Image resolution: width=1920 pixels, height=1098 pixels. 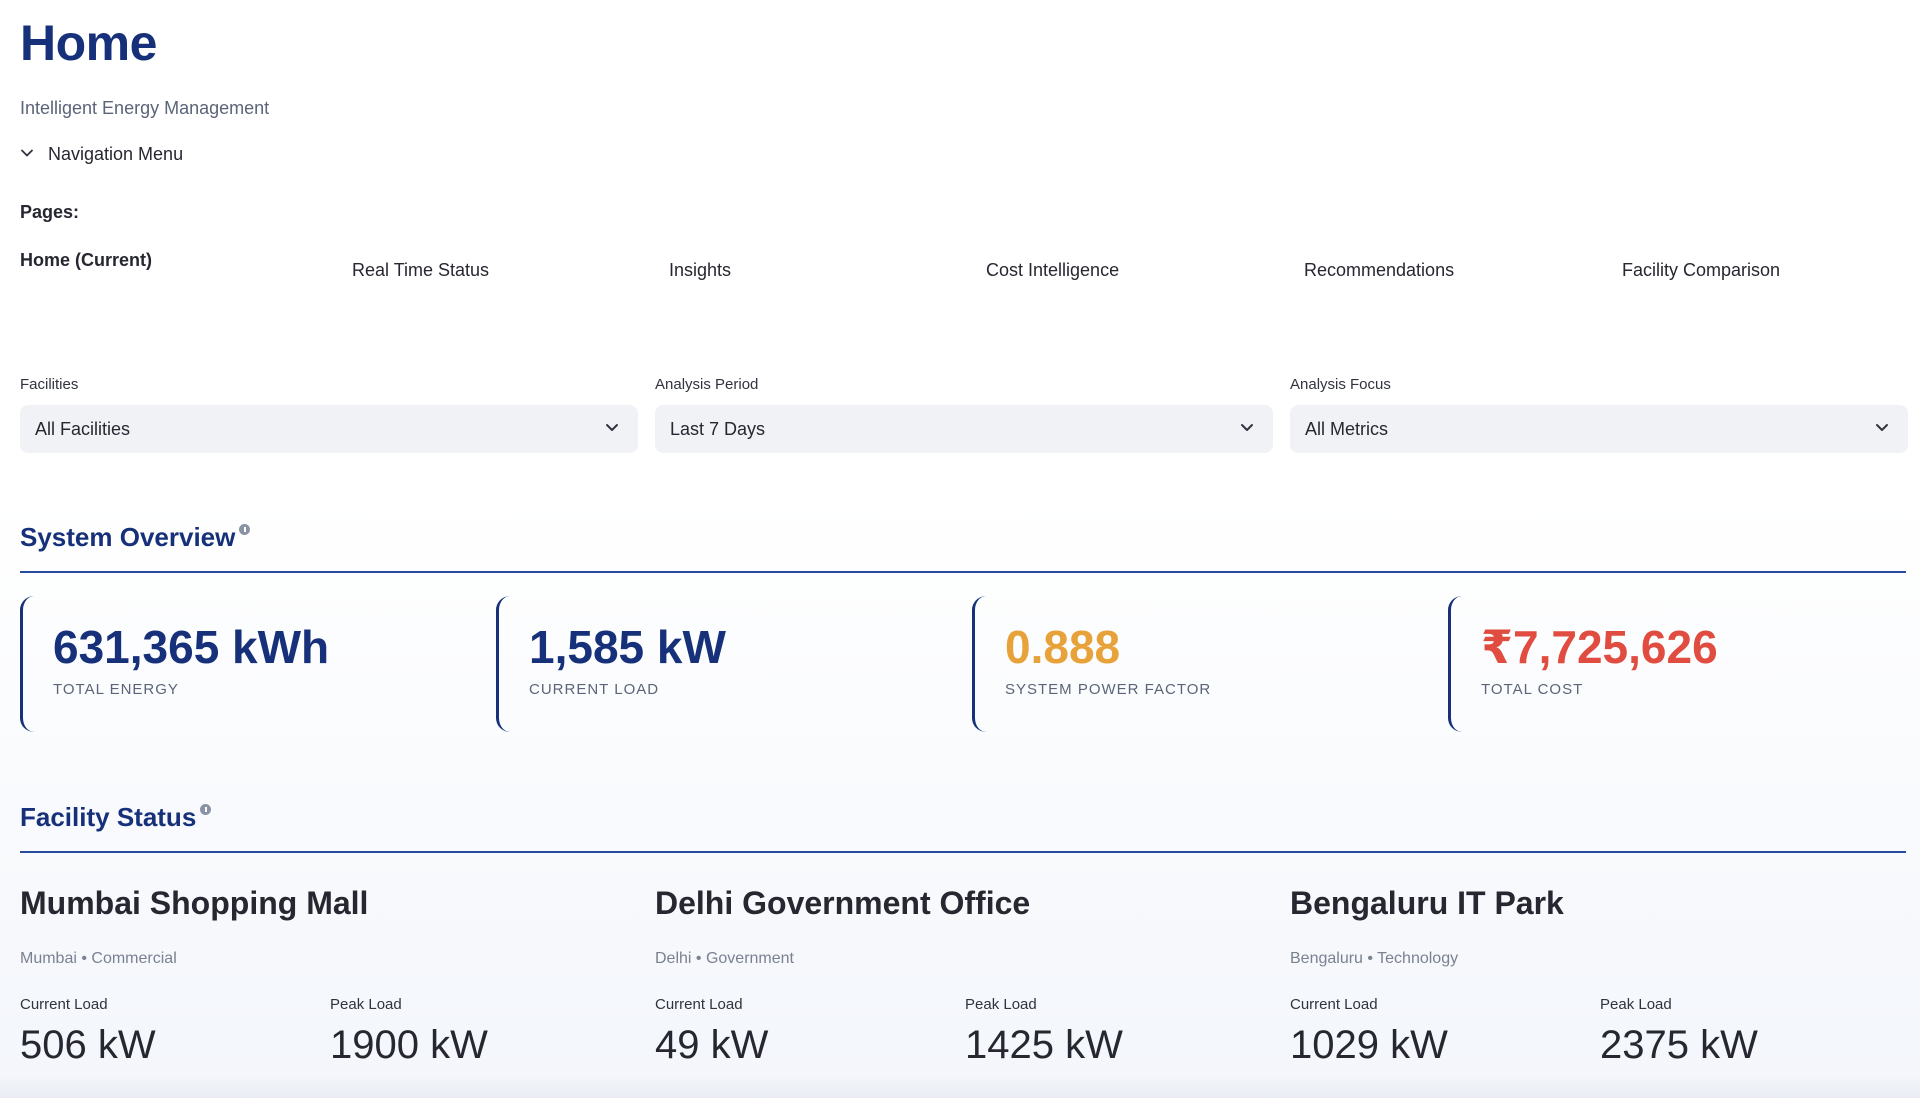 I want to click on nav-link-recommendations: Recommendations, so click(x=1379, y=270).